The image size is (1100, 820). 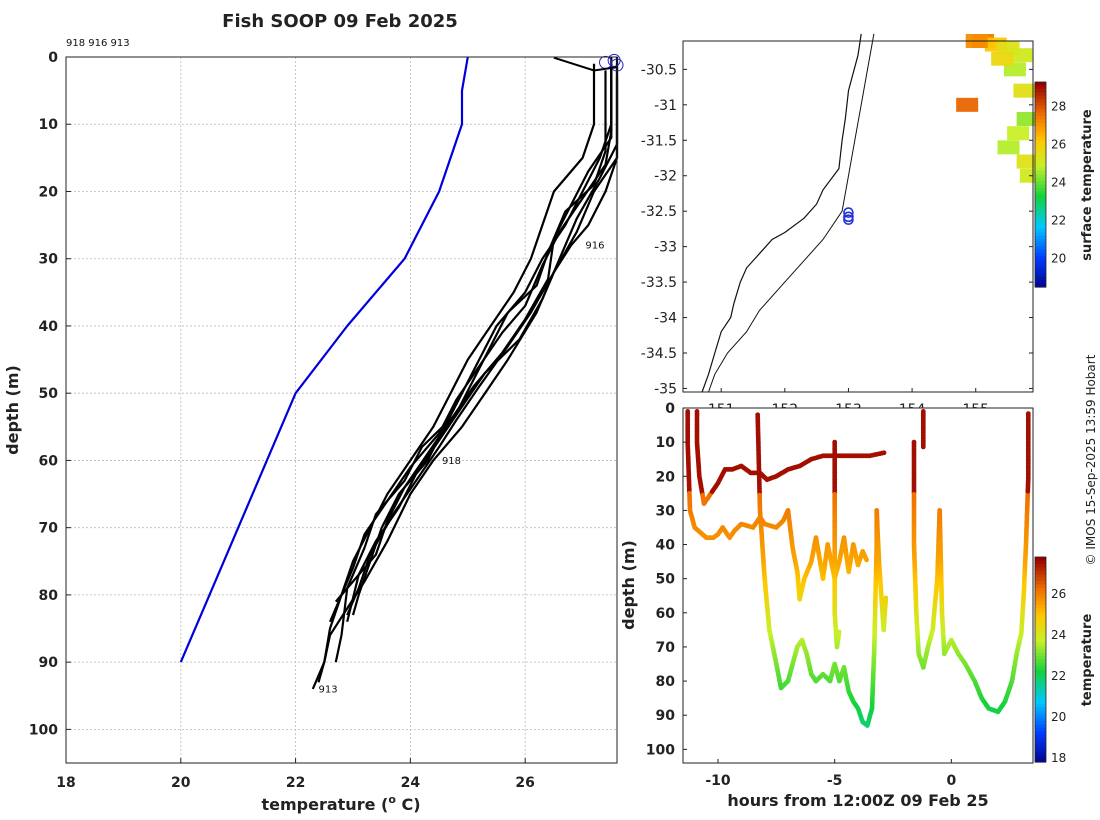 I want to click on profile-y-tick-label: 90, so click(x=49, y=663).